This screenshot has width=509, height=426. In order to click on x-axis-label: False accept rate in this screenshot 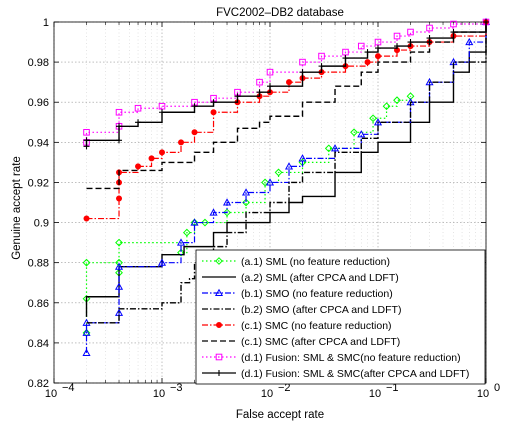, I will do `click(280, 415)`.